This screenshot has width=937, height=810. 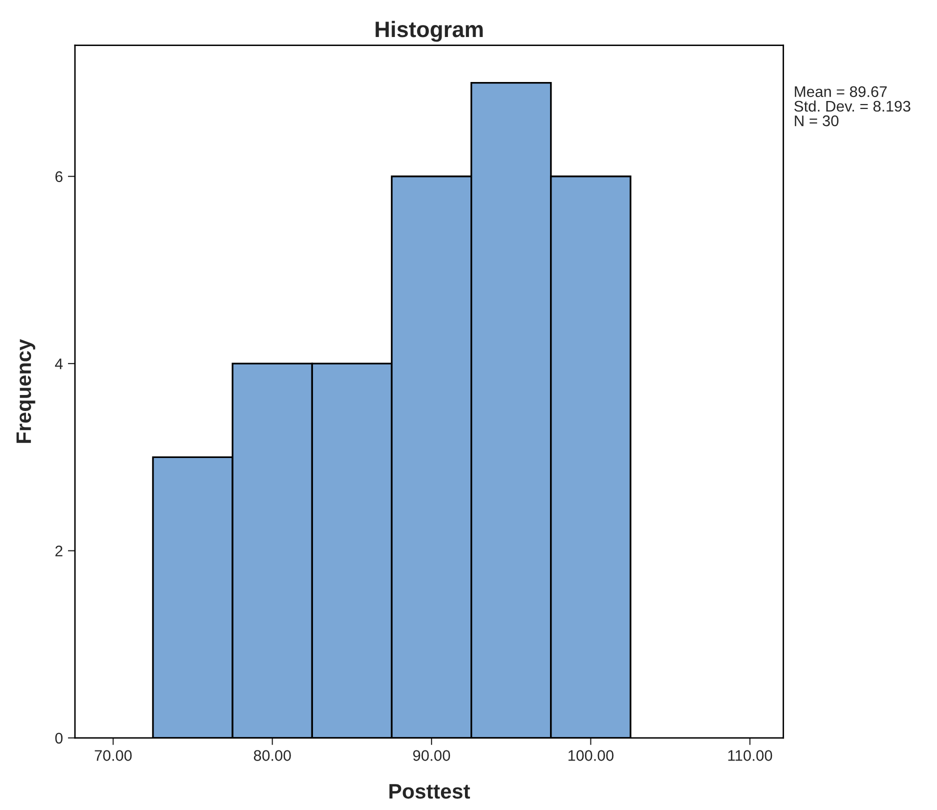 What do you see at coordinates (58, 176) in the screenshot?
I see `y-tick-label: 6` at bounding box center [58, 176].